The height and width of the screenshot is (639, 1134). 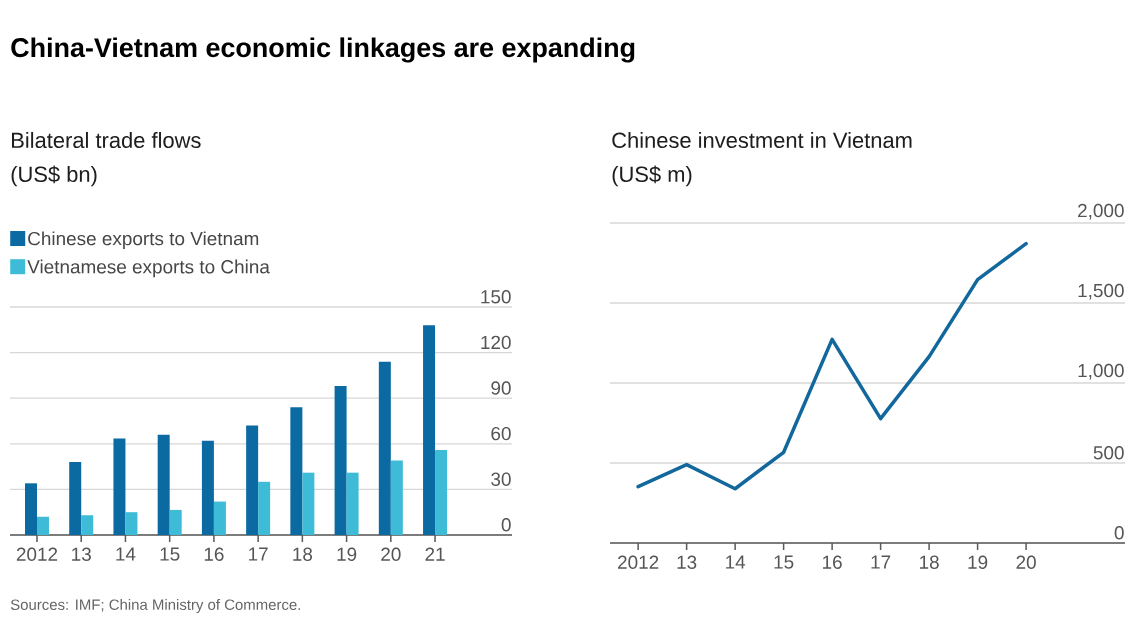 I want to click on x-tick-label: 21, so click(x=435, y=554).